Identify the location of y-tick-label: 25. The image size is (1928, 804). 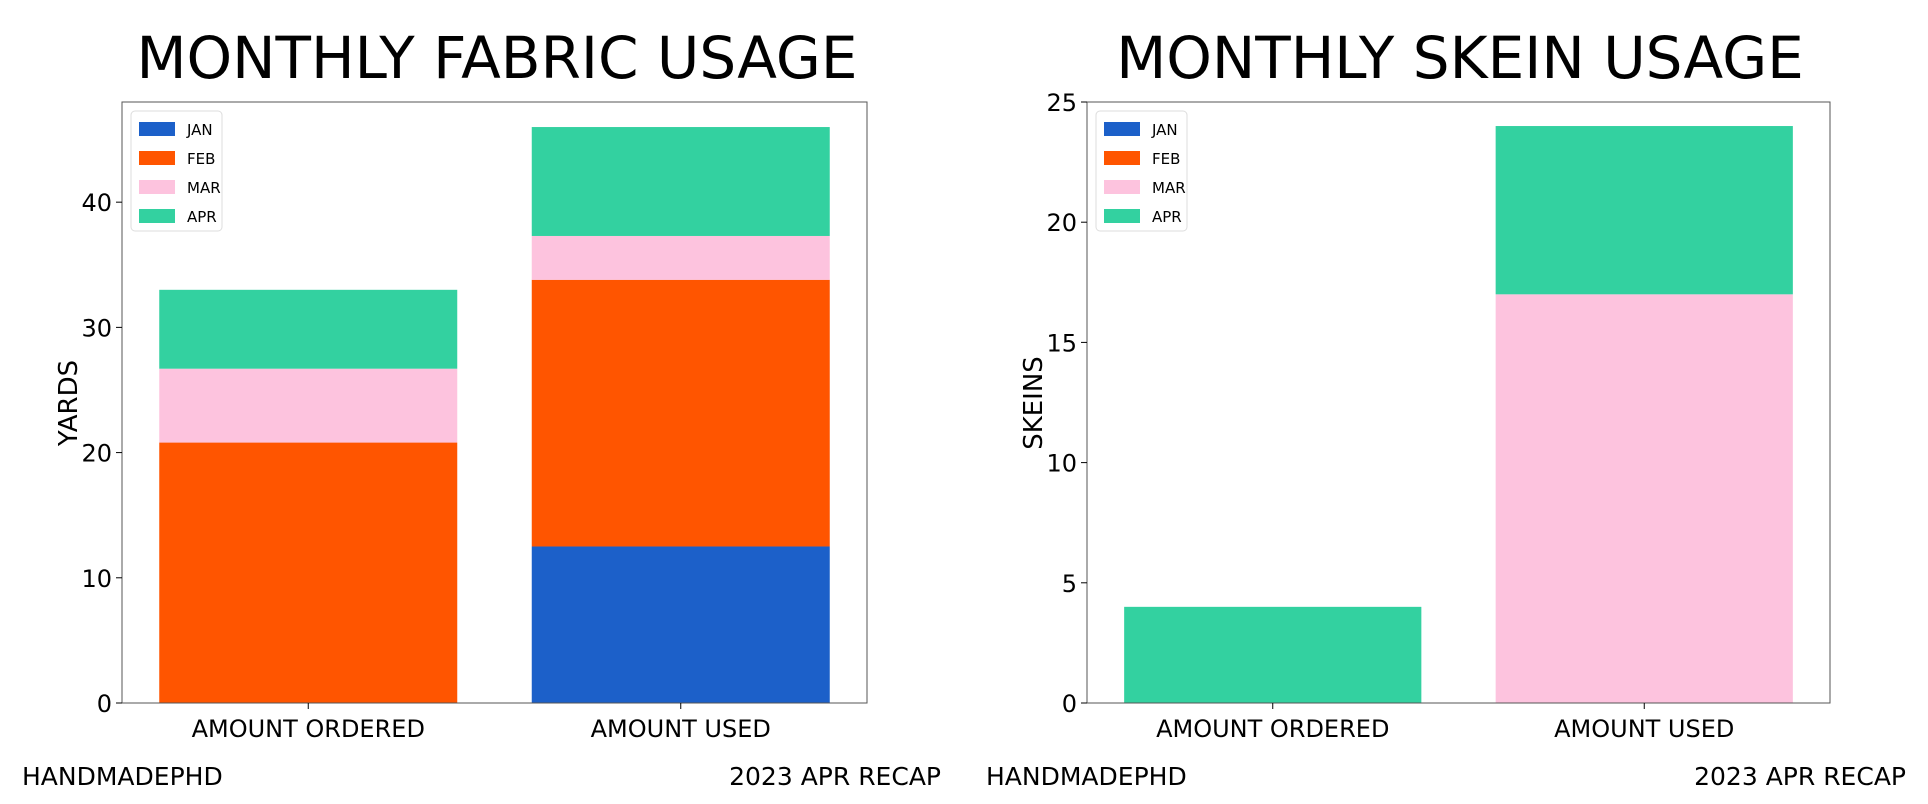
(1061, 103).